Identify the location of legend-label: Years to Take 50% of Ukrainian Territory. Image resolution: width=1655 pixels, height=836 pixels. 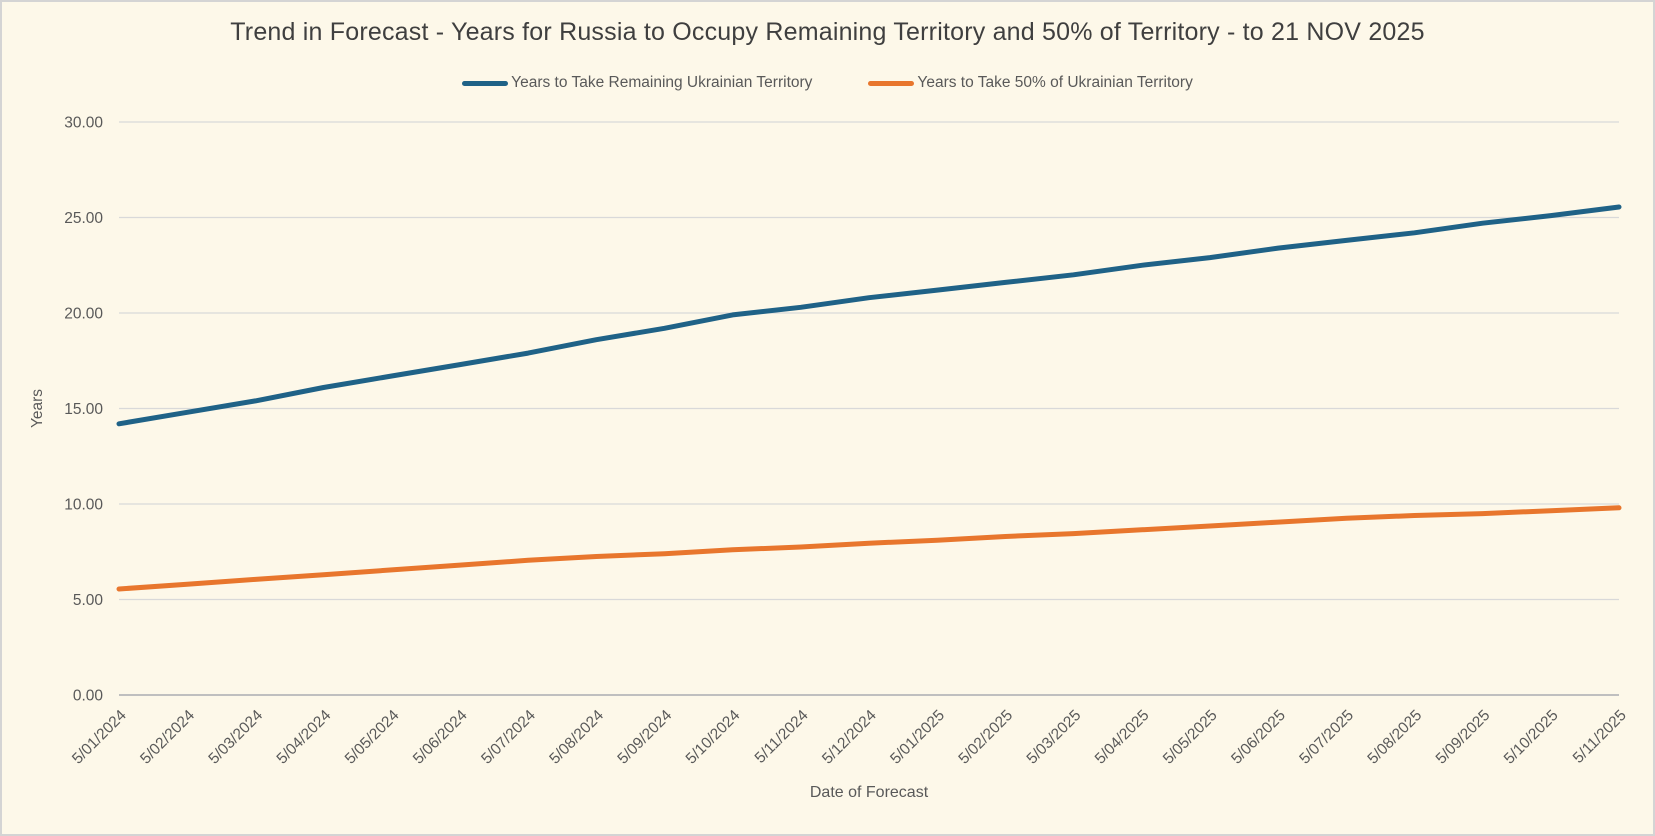
(1055, 82).